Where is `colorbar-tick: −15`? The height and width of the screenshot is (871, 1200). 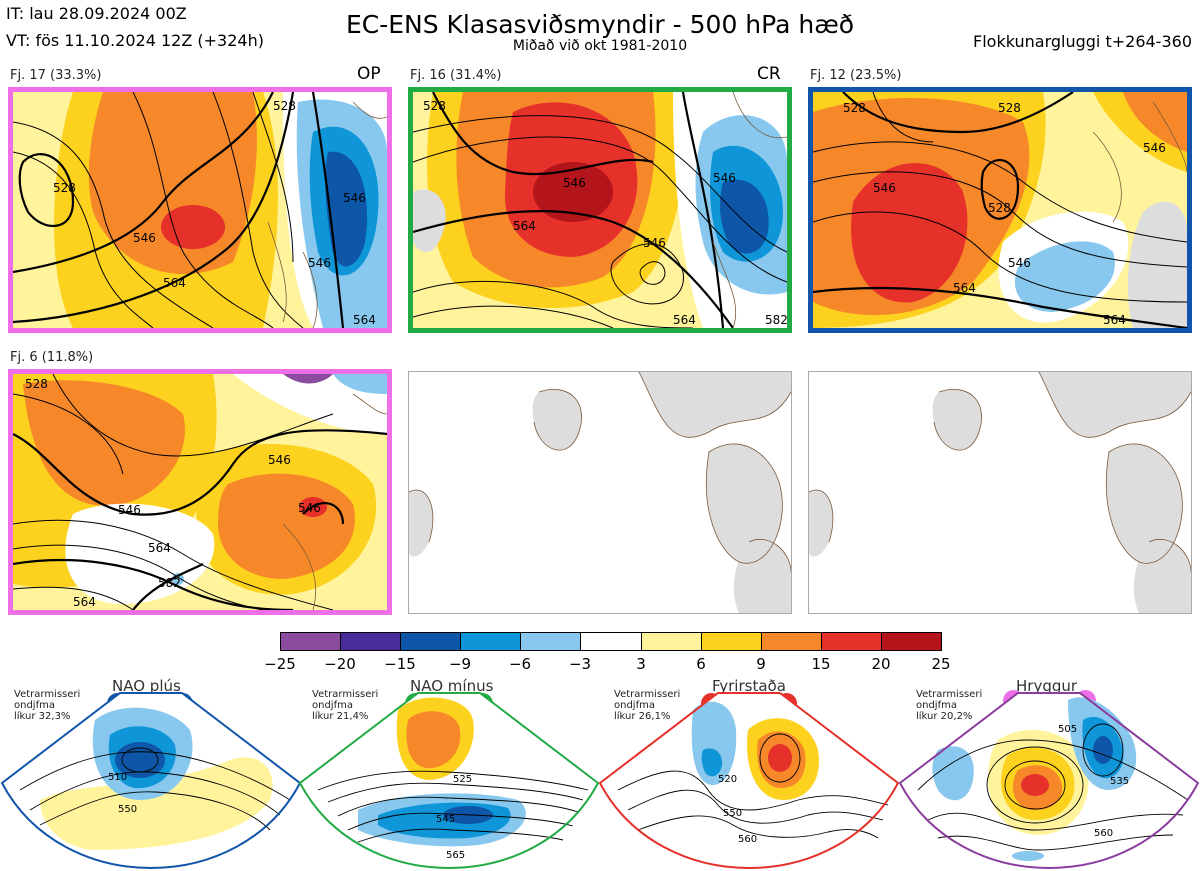
colorbar-tick: −15 is located at coordinates (400, 664).